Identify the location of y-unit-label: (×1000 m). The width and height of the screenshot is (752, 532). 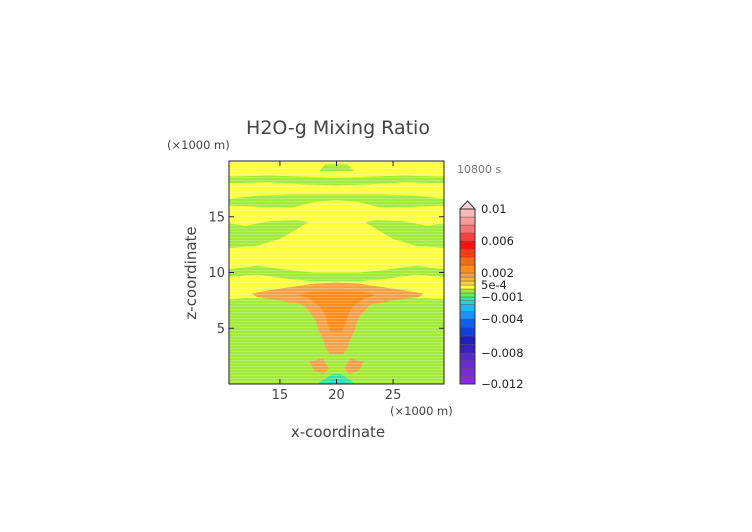
(198, 145).